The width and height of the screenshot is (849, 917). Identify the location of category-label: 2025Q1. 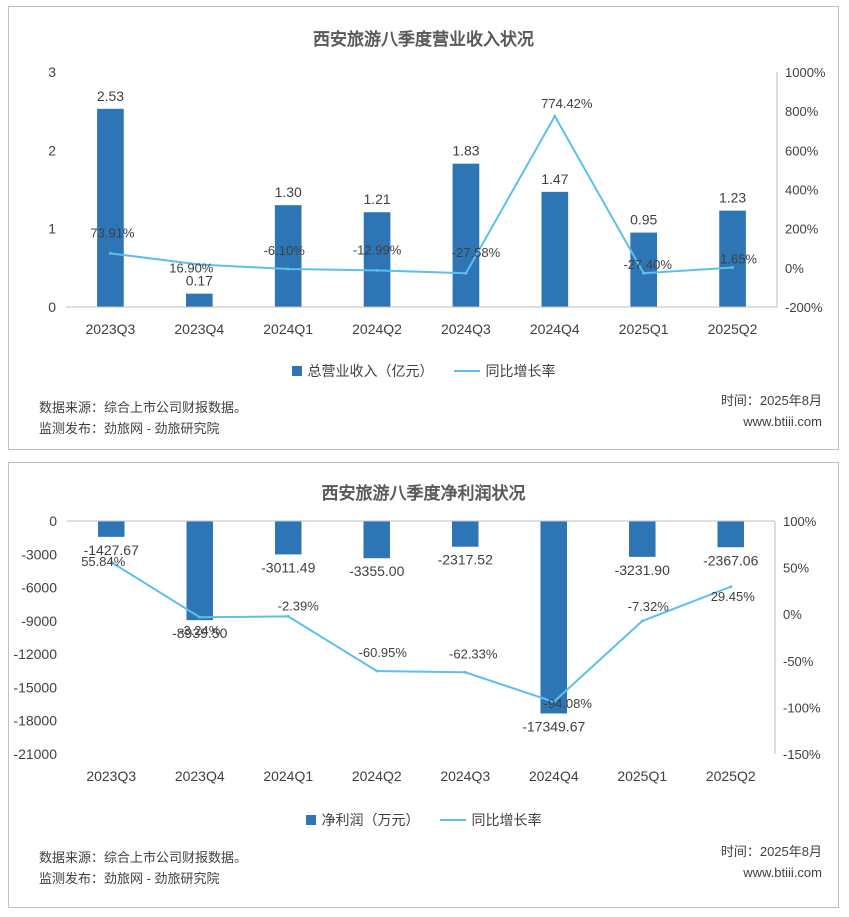
(642, 776).